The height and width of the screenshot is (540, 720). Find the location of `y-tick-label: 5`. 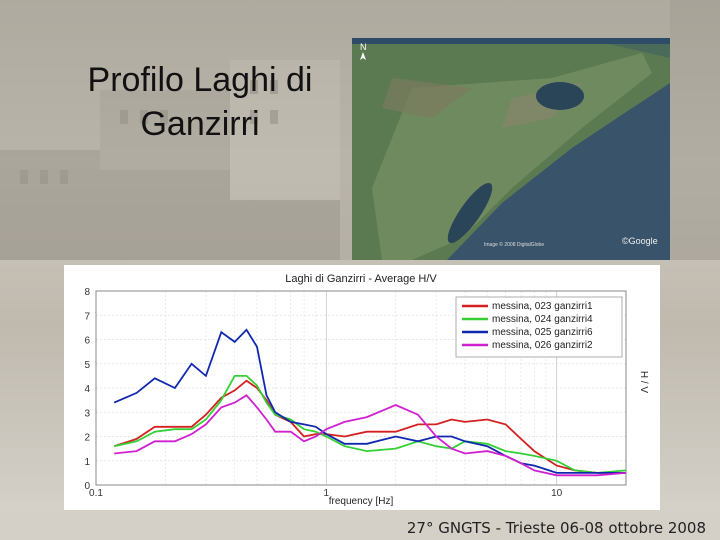

y-tick-label: 5 is located at coordinates (87, 365).